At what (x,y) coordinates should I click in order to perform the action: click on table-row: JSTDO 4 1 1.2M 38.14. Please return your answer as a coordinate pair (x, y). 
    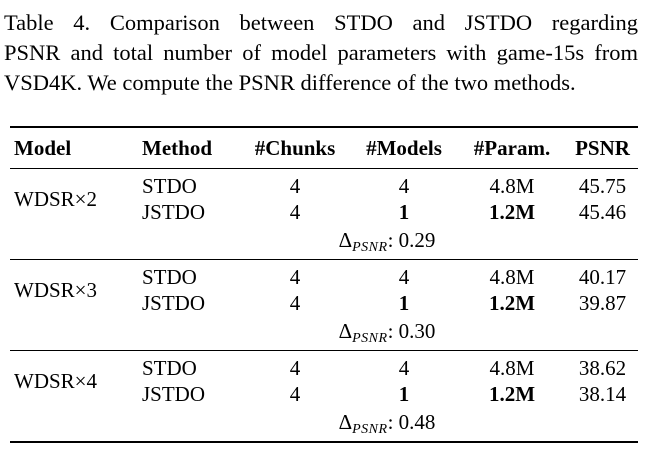
    Looking at the image, I should click on (324, 394).